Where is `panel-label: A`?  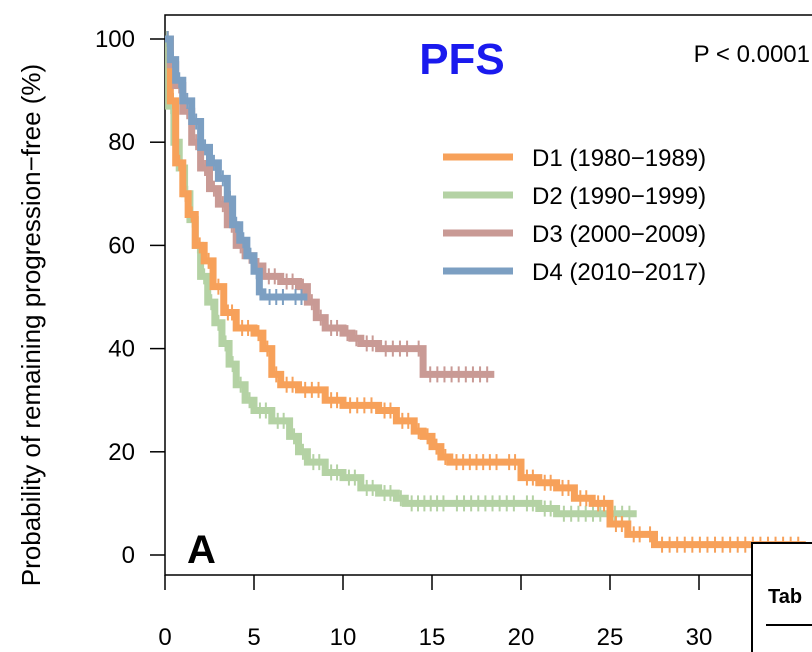
panel-label: A is located at coordinates (201, 550).